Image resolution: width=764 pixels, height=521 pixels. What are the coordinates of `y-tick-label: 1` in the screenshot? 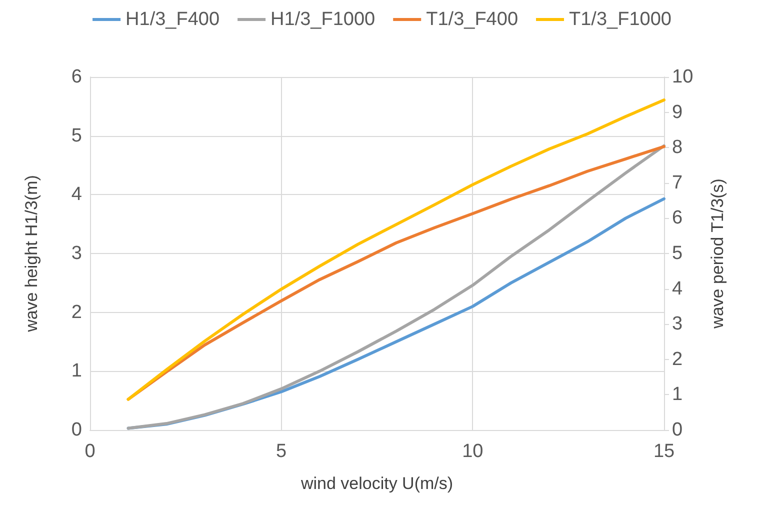 It's located at (76, 371).